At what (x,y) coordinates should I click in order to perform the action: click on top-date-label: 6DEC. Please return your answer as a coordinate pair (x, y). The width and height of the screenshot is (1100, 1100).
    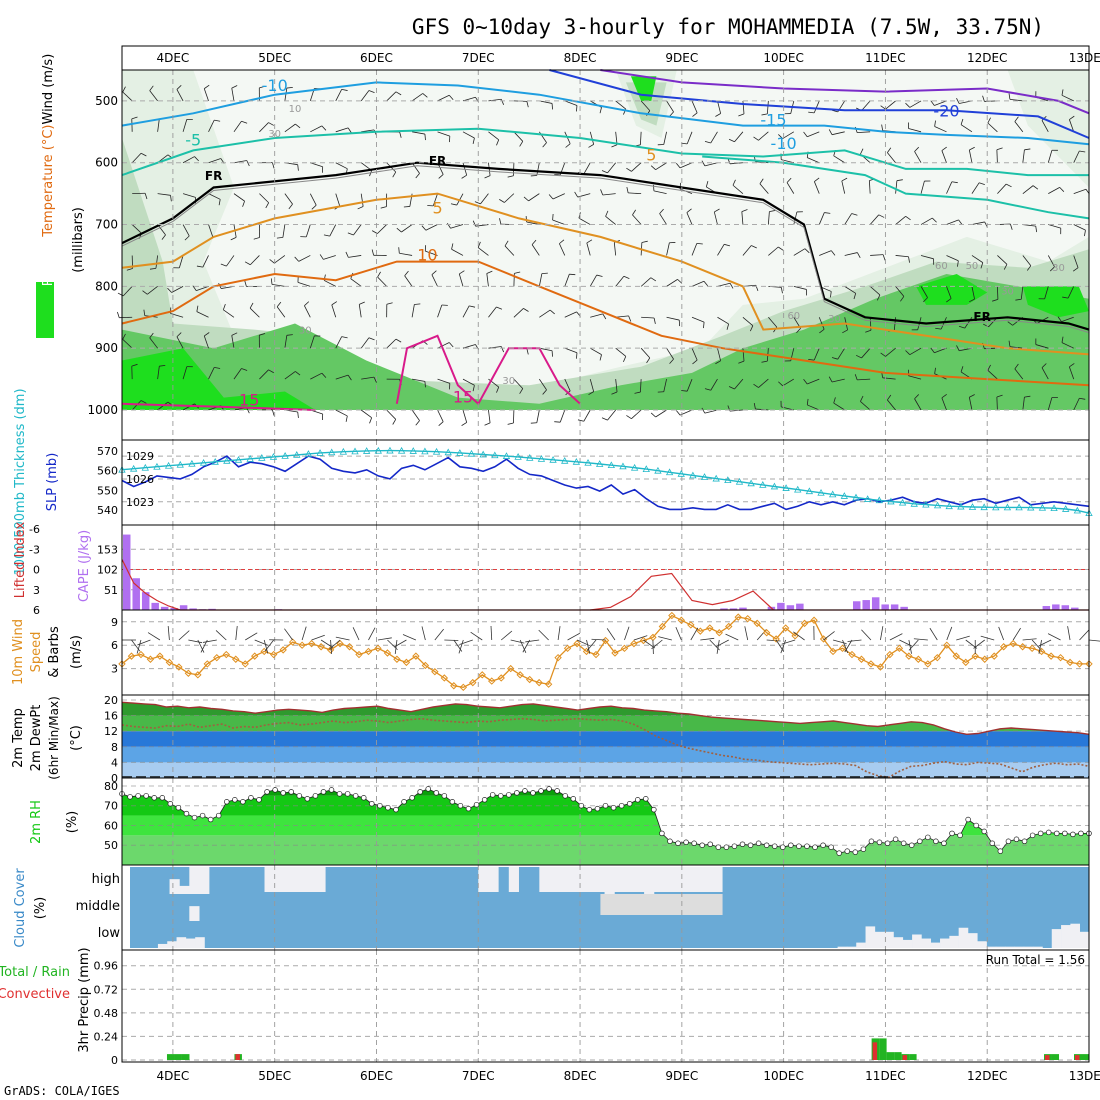
    Looking at the image, I should click on (376, 58).